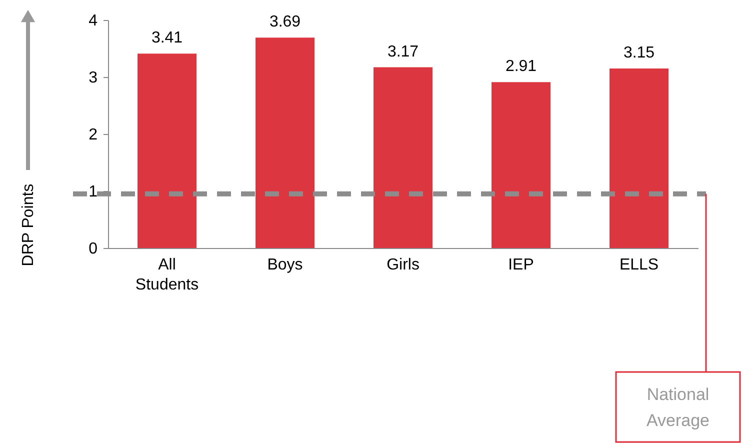 Image resolution: width=754 pixels, height=443 pixels. Describe the element at coordinates (403, 51) in the screenshot. I see `data-label: 3.17` at that location.